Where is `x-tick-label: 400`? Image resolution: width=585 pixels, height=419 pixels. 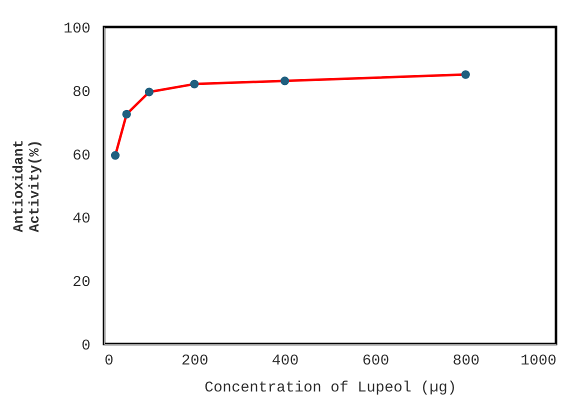
x-tick-label: 400 is located at coordinates (285, 361).